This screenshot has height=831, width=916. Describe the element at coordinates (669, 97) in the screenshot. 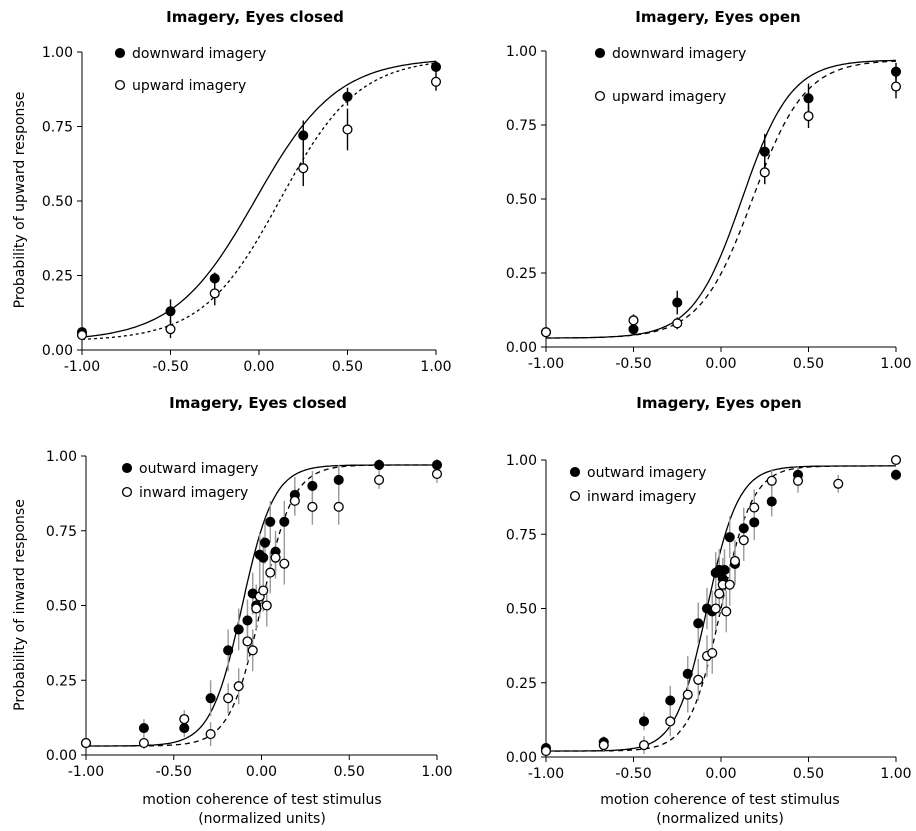

I see `legend-label: upward imagery` at that location.